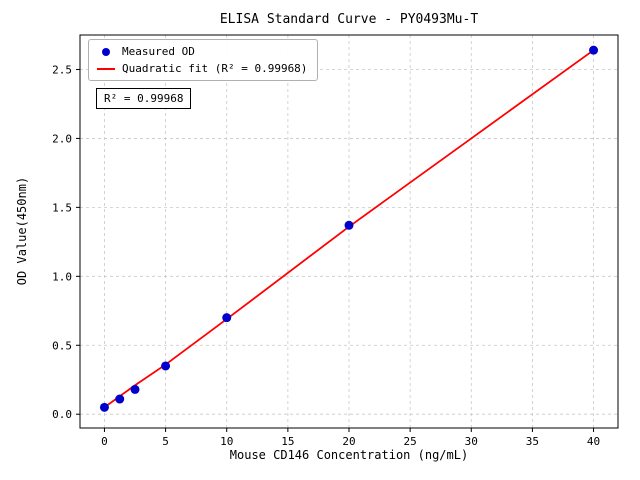  What do you see at coordinates (215, 68) in the screenshot?
I see `legend-label-fit: Quadratic fit (R² = 0.99968)` at bounding box center [215, 68].